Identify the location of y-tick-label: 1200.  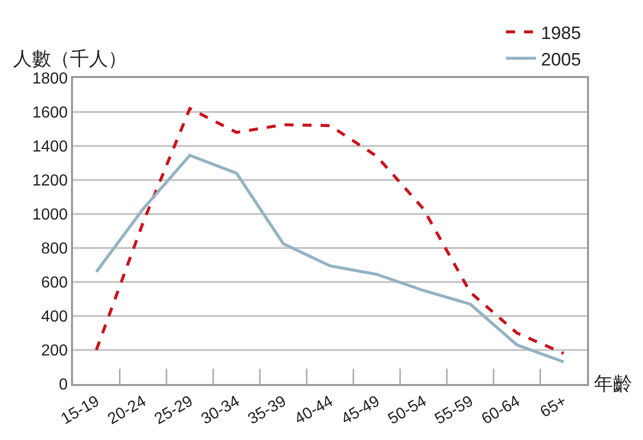
(50, 181).